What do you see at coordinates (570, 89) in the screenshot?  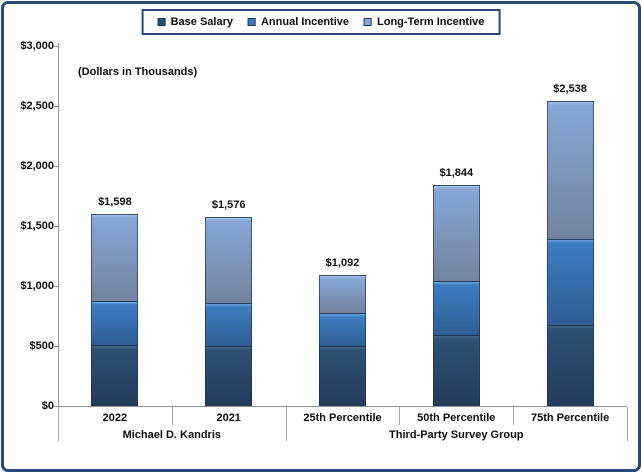 I see `bar-total-label: $2,538` at bounding box center [570, 89].